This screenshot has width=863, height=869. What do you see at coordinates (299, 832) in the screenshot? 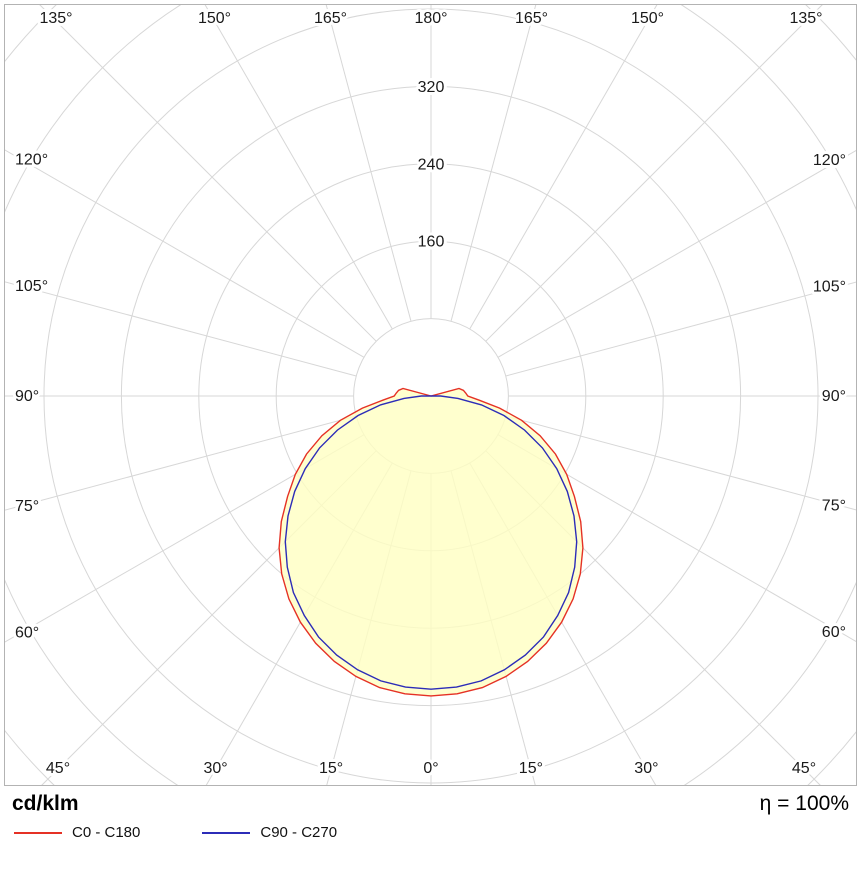
I see `legend-label-c90-c270: C90 - C270` at bounding box center [299, 832].